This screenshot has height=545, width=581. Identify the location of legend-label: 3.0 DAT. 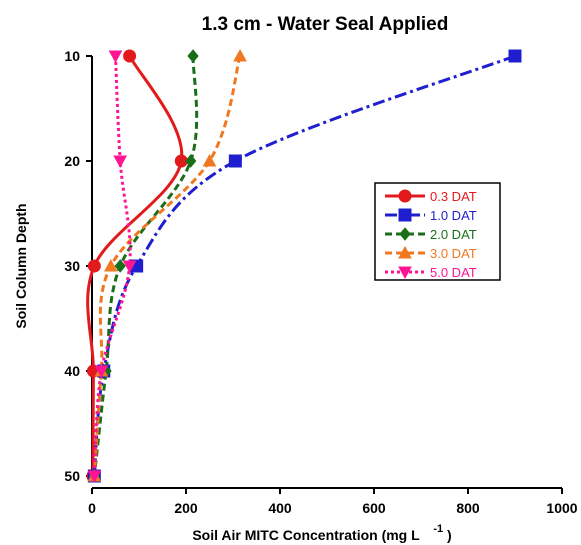
(453, 253).